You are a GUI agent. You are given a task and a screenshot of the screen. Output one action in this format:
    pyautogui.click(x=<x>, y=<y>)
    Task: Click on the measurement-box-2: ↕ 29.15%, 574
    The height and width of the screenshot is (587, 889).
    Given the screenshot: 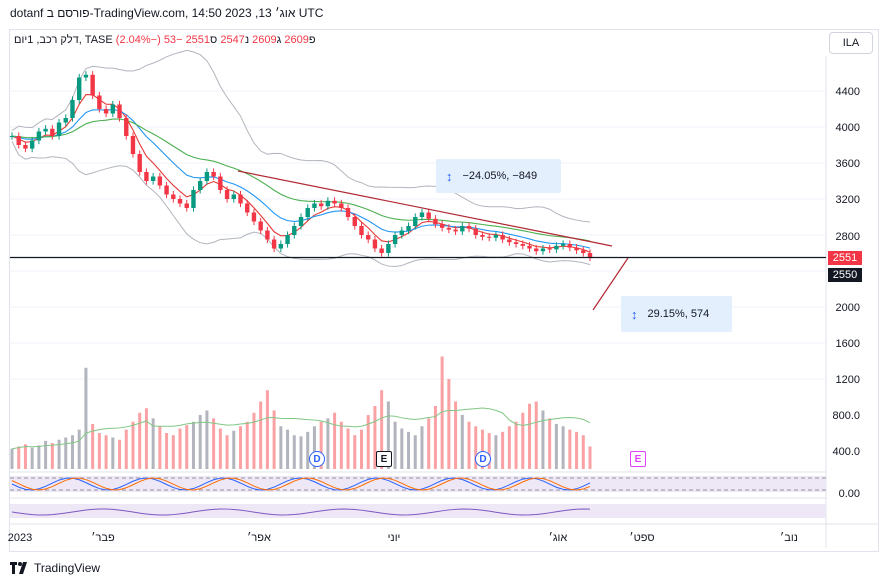 What is the action you would take?
    pyautogui.click(x=676, y=314)
    